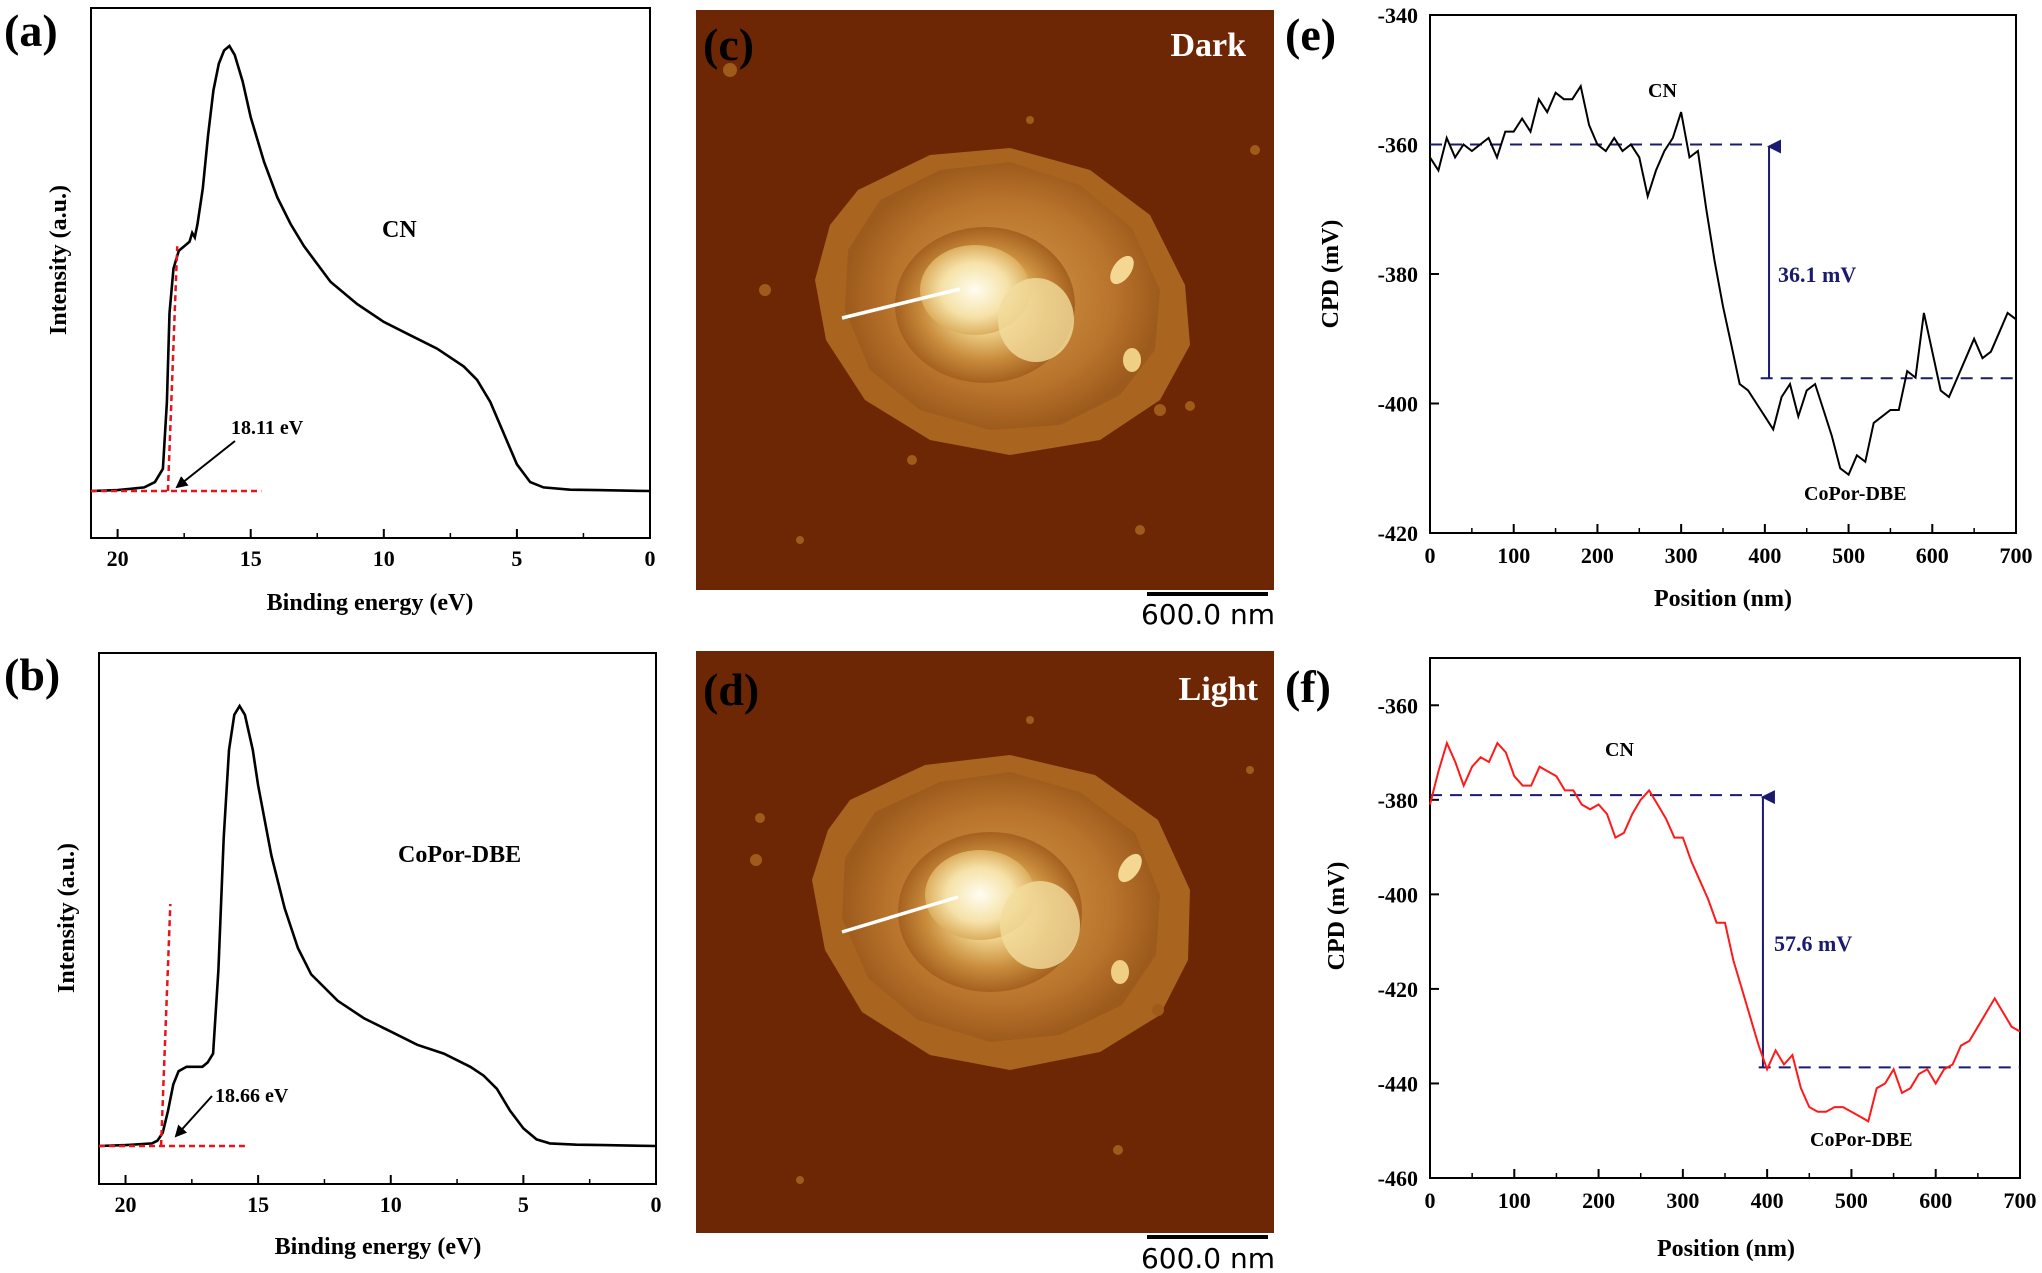  Describe the element at coordinates (1398, 404) in the screenshot. I see `y-tick-label-e: -400` at that location.